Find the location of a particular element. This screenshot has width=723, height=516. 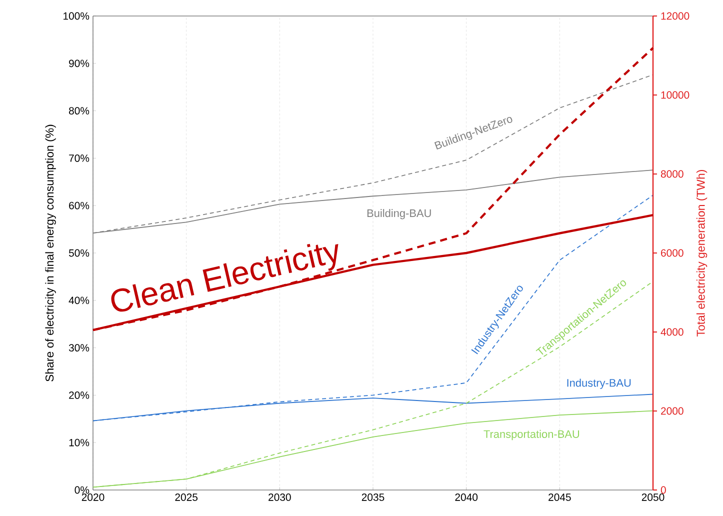

y-tick-label: 70% is located at coordinates (79, 158).